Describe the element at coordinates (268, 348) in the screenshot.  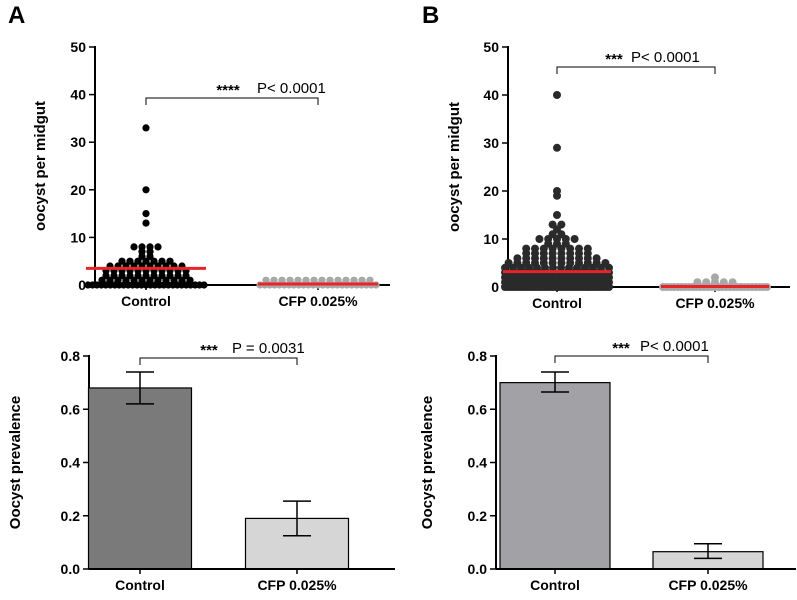
I see `p-value-label: P = 0.0031` at that location.